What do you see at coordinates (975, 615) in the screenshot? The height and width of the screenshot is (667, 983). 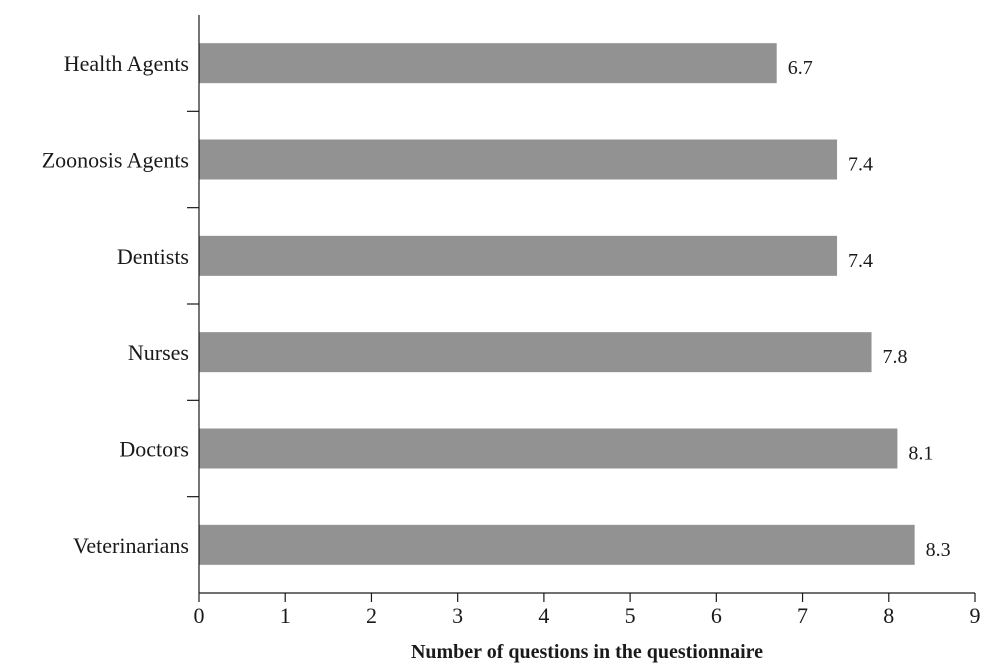 I see `x-tick-label: 9` at bounding box center [975, 615].